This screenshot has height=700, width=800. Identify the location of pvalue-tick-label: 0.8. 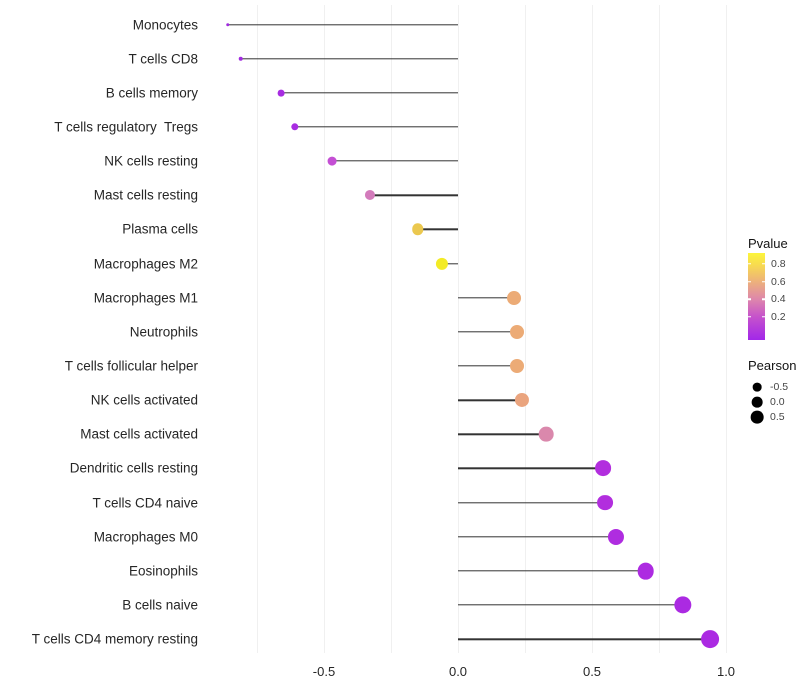
(778, 263).